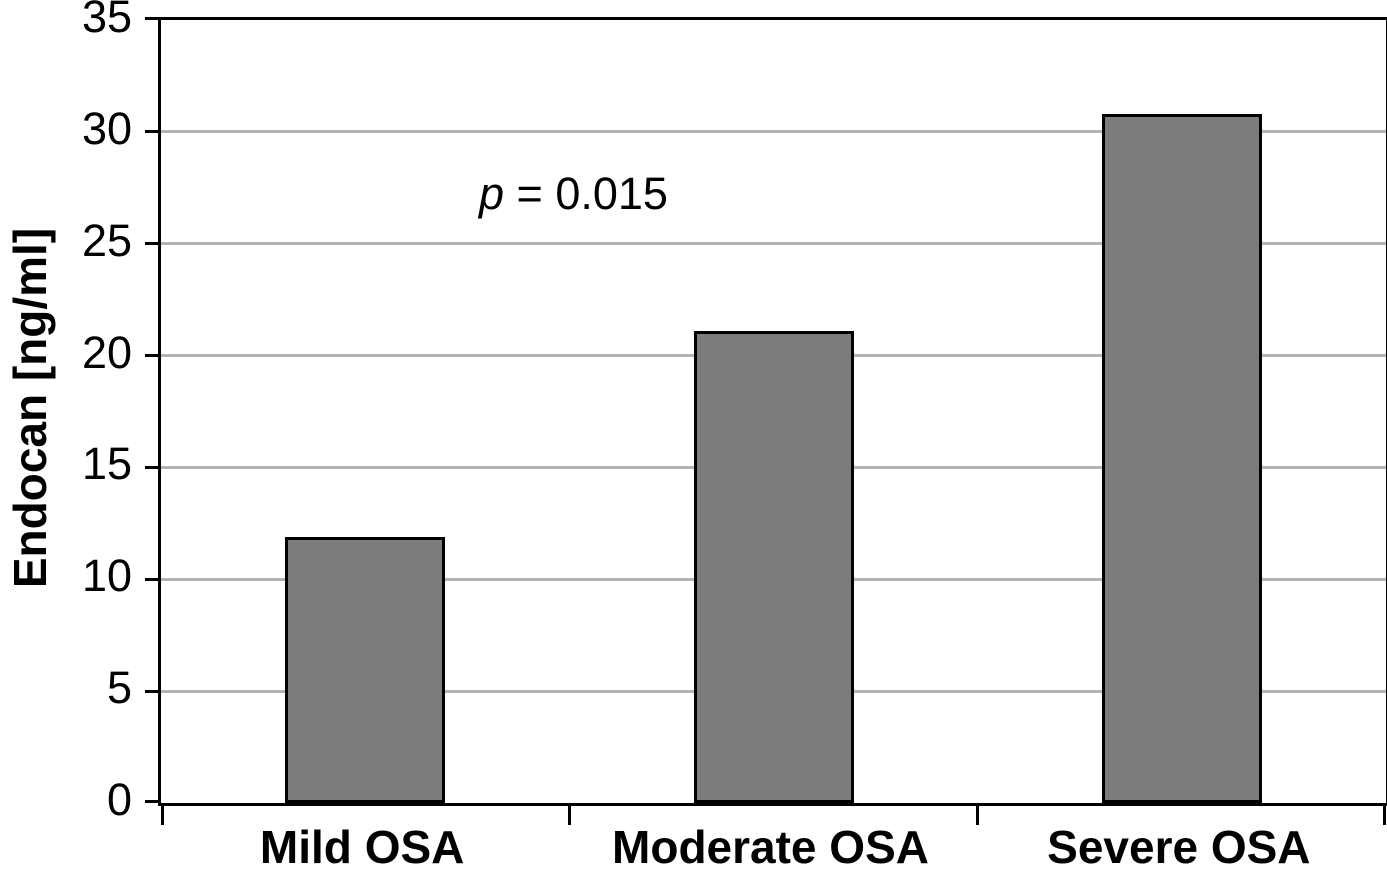 The height and width of the screenshot is (875, 1387). What do you see at coordinates (1179, 847) in the screenshot?
I see `x-category-label-severe-osa: Severe OSA` at bounding box center [1179, 847].